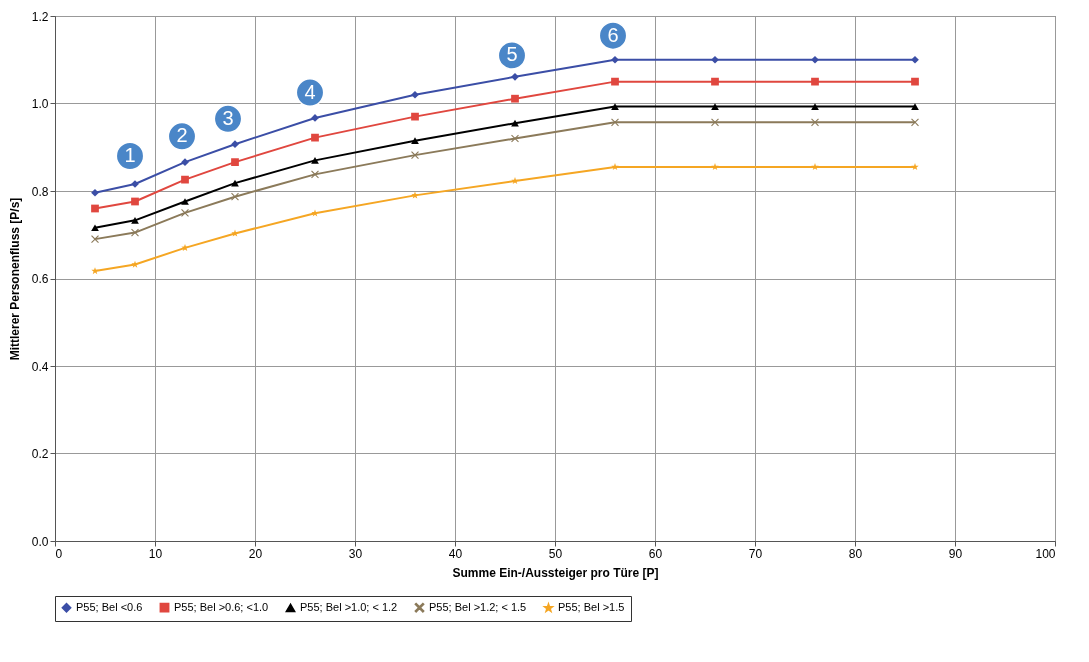 This screenshot has width=1089, height=662. What do you see at coordinates (555, 572) in the screenshot?
I see `x-axis-title: Summe Ein-/Aussteiger pro Türe [P]` at bounding box center [555, 572].